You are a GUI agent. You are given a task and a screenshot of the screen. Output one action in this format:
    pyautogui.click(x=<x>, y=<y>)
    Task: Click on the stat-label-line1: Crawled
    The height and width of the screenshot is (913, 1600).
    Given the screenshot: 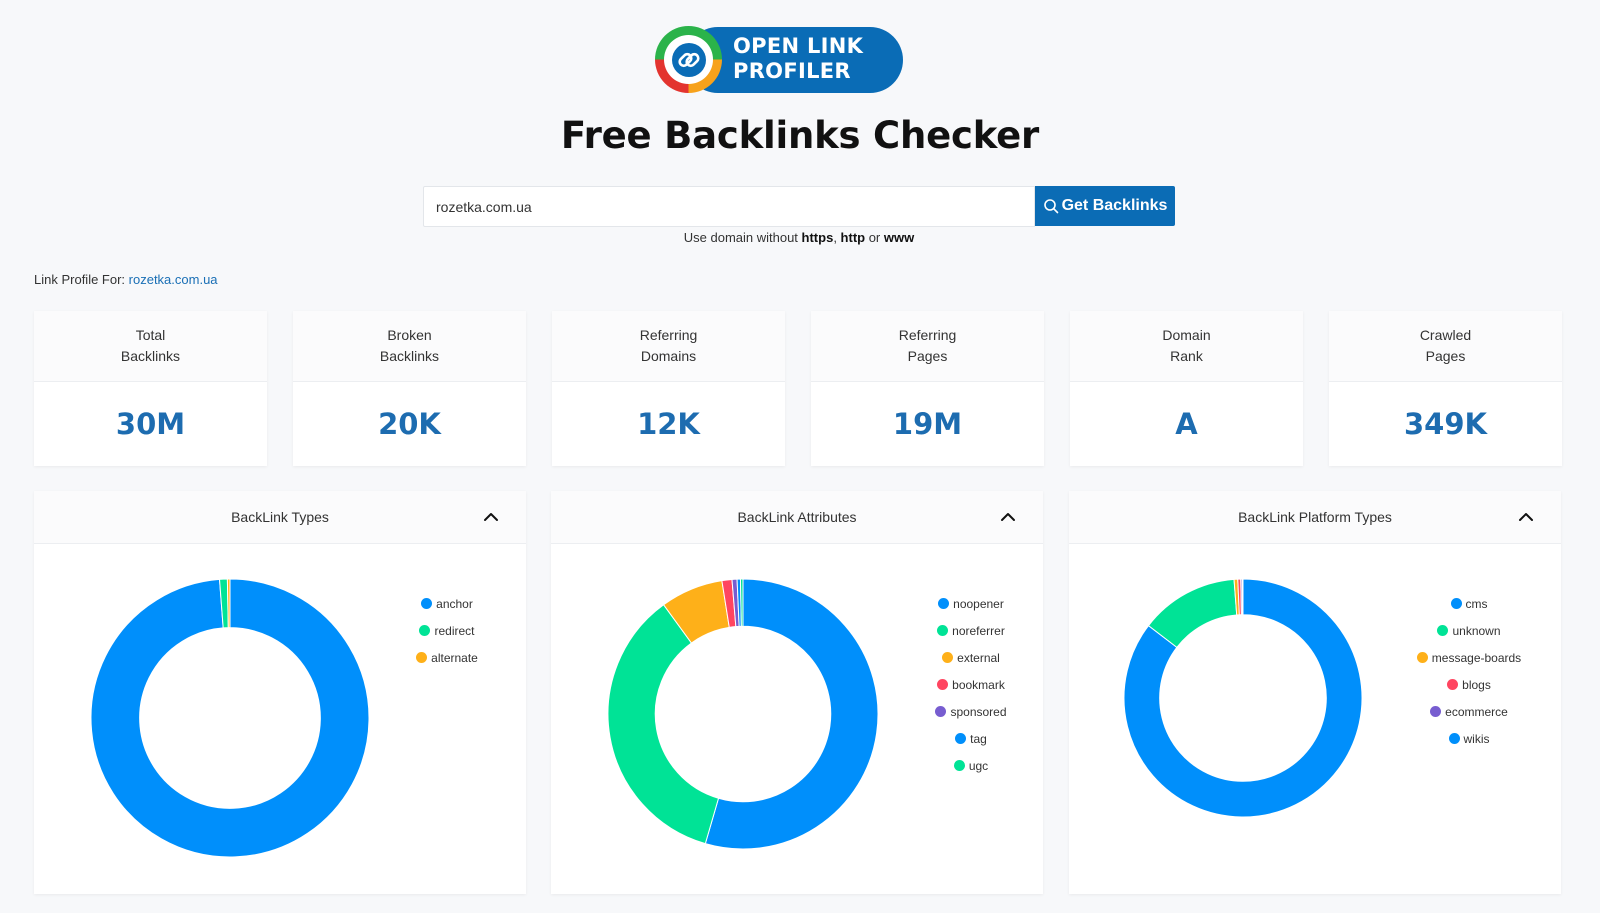 What is the action you would take?
    pyautogui.click(x=1445, y=335)
    